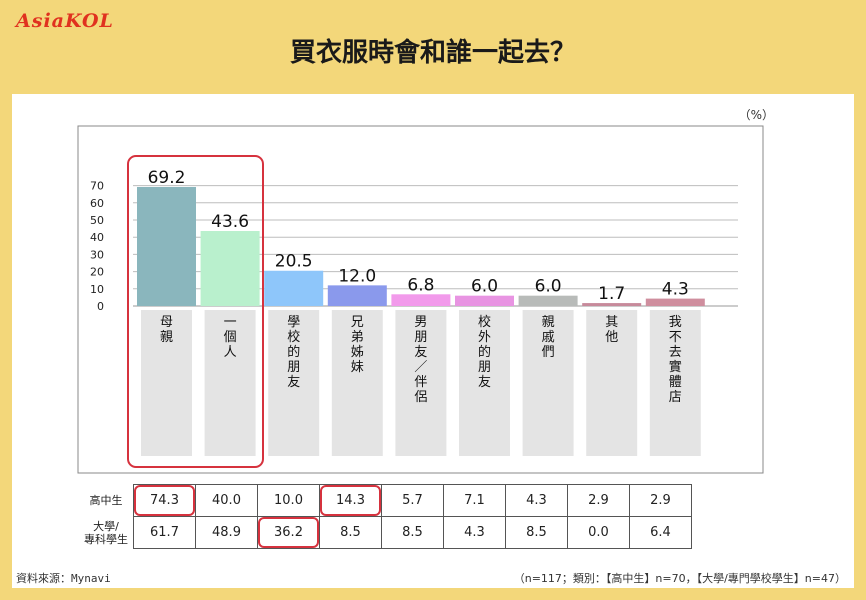 This screenshot has width=866, height=600. I want to click on y-tick-label: 30, so click(97, 254).